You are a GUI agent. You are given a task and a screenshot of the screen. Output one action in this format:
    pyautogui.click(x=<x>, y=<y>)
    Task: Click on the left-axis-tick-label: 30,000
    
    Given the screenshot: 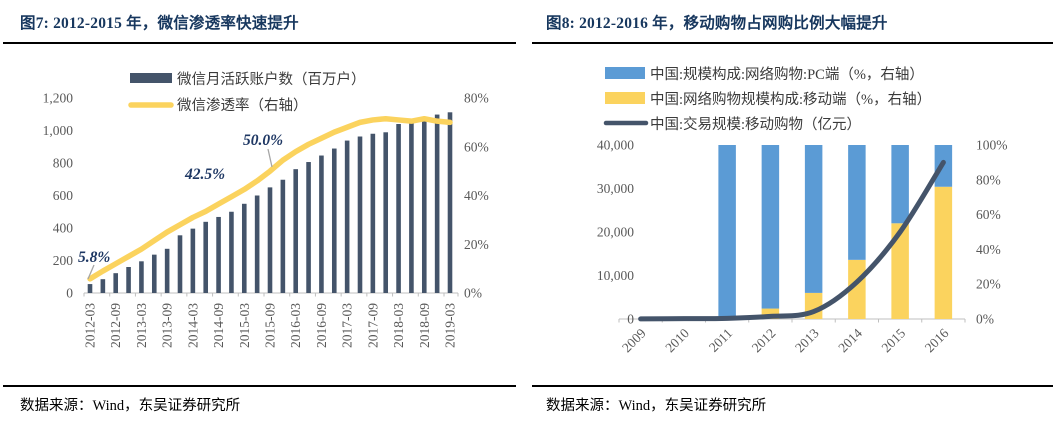 What is the action you would take?
    pyautogui.click(x=615, y=188)
    